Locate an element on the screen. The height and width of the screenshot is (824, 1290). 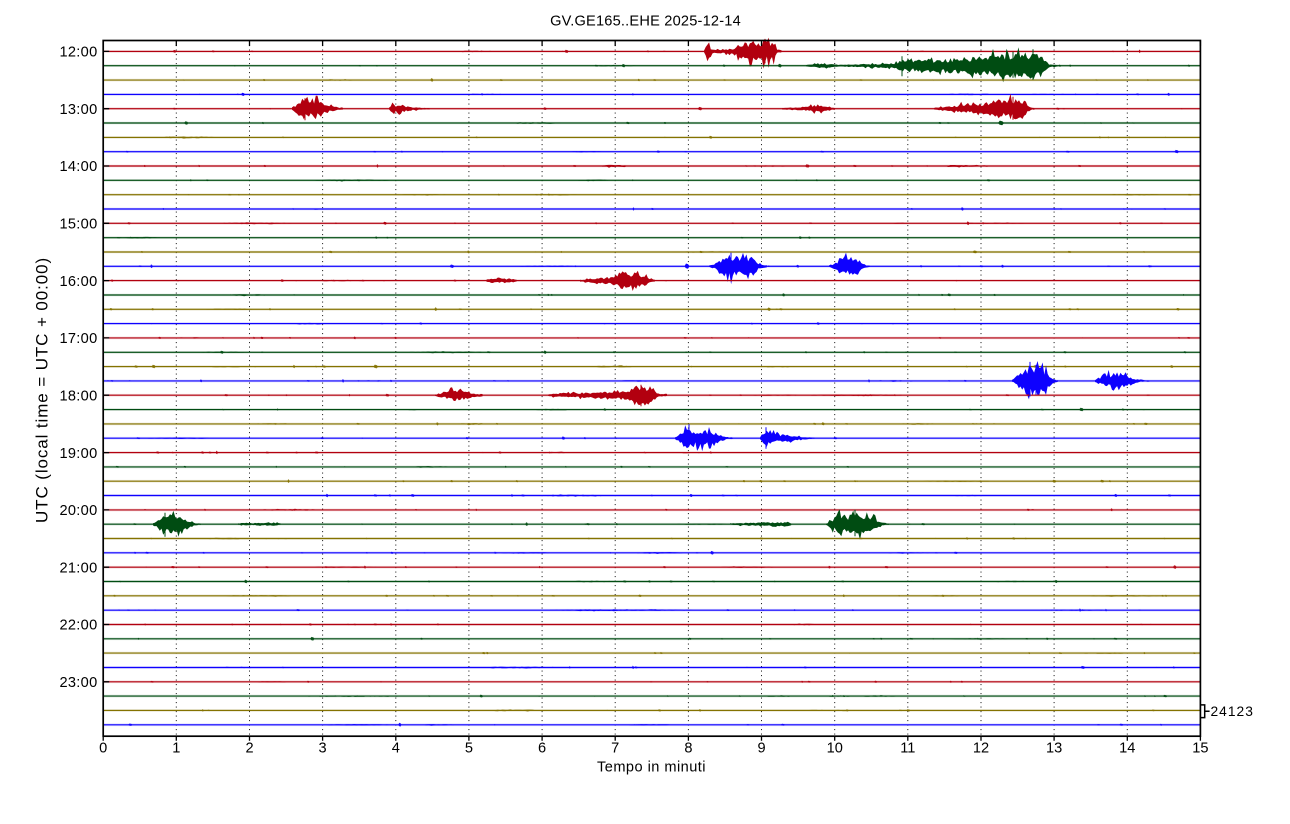
svg-text: 2 is located at coordinates (249, 749).